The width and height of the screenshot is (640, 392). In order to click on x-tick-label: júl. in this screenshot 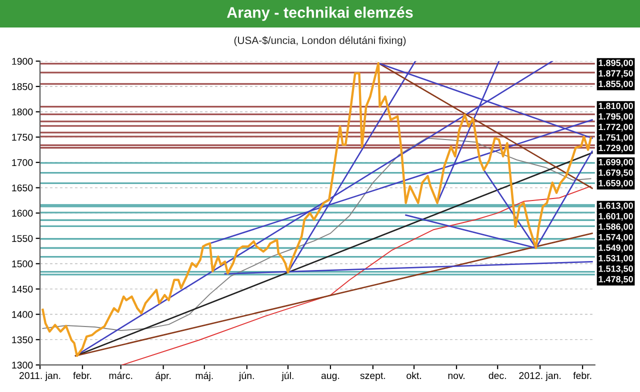, I will do `click(288, 377)`.